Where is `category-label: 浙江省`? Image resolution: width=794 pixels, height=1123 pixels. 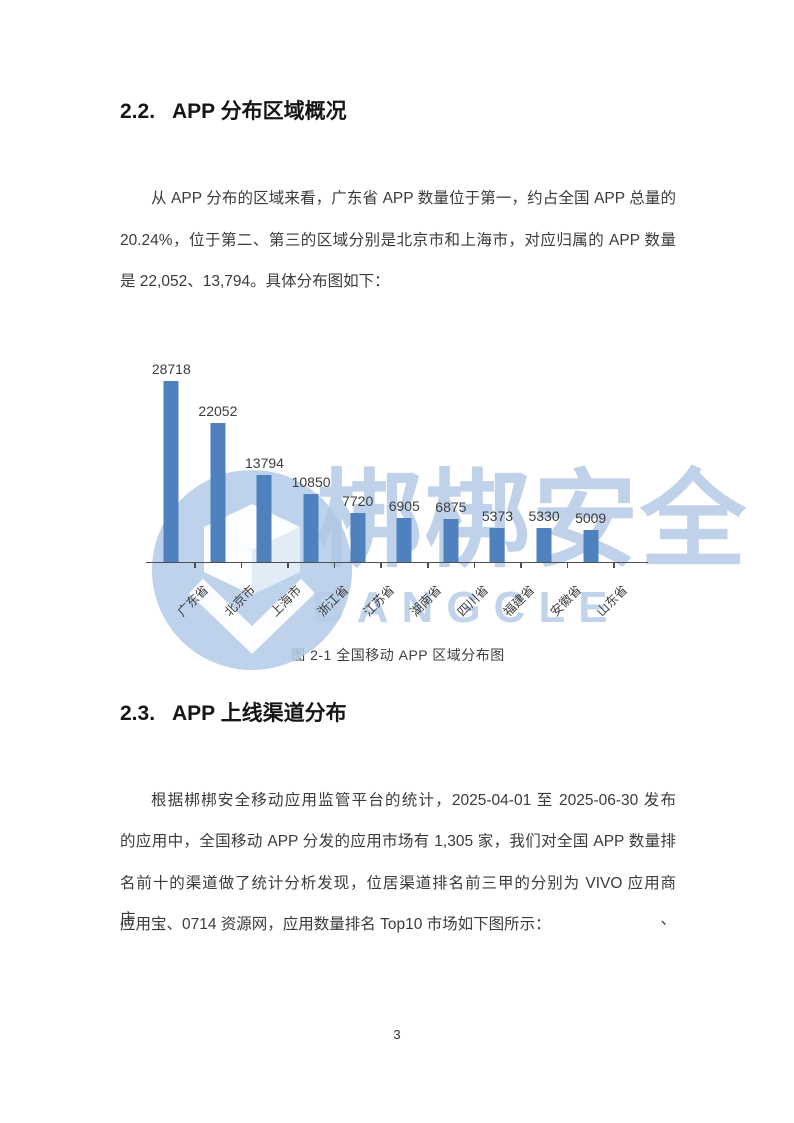 category-label: 浙江省 is located at coordinates (333, 600).